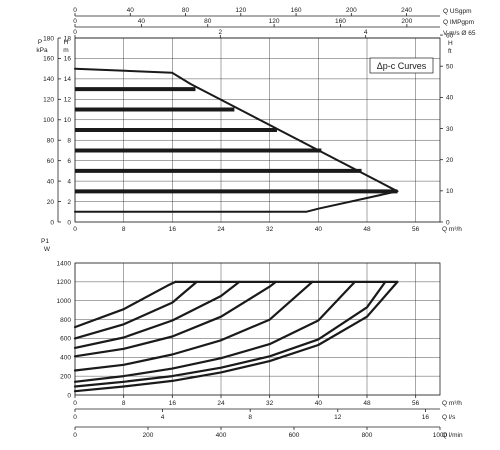 The image size is (500, 450). What do you see at coordinates (459, 33) in the screenshot?
I see `top-axis-unit-label: V m/s Ø 65` at bounding box center [459, 33].